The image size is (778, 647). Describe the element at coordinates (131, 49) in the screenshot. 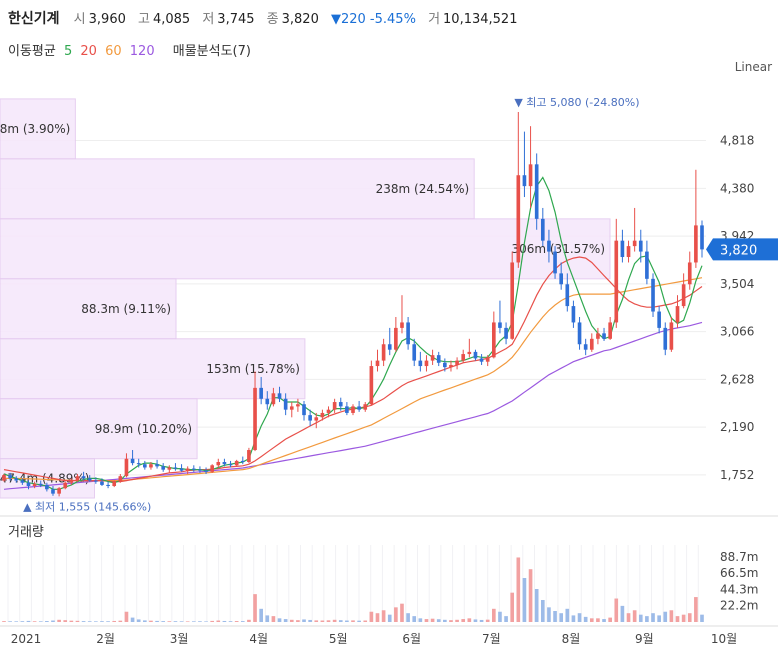

I see `indicator-legend: 이동평균 5 20 60 120 매물분석도(7)` at that location.